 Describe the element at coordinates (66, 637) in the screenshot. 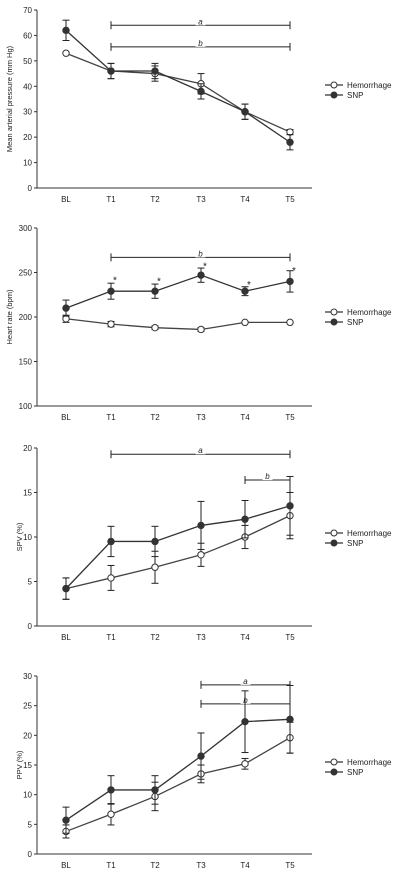

I see `x-tick-label: BL` at that location.